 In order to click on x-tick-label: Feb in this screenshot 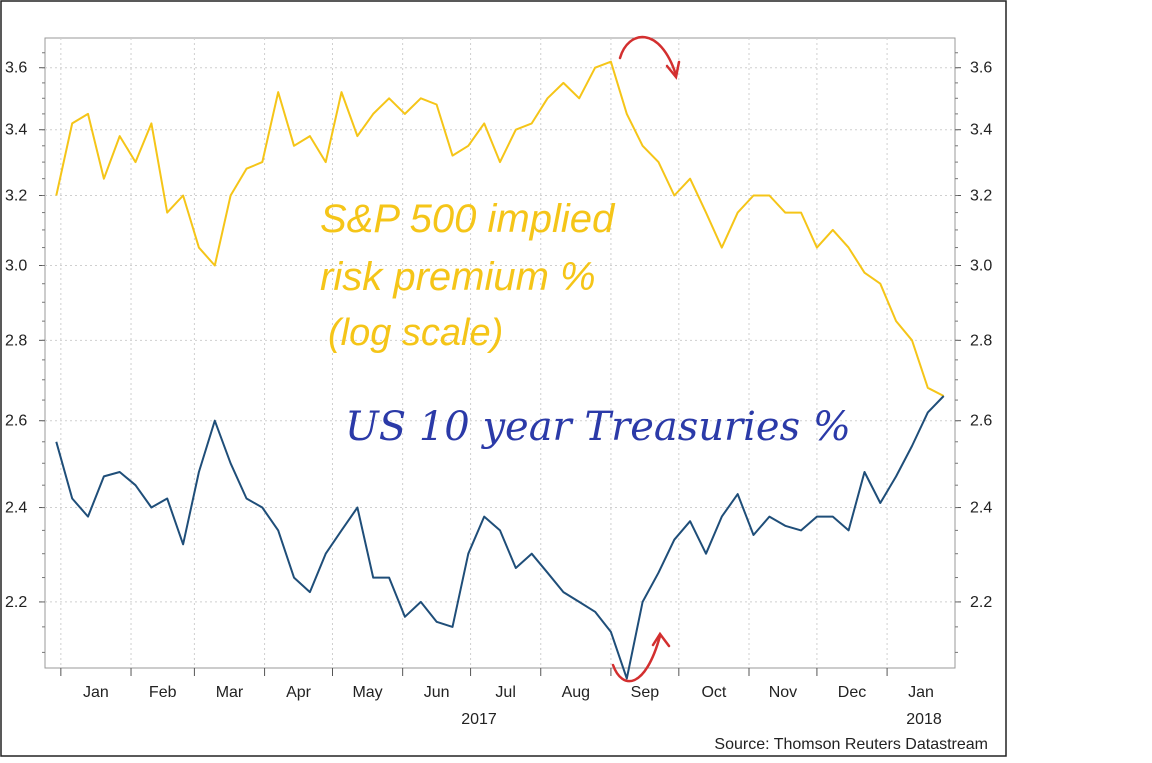, I will do `click(163, 692)`.